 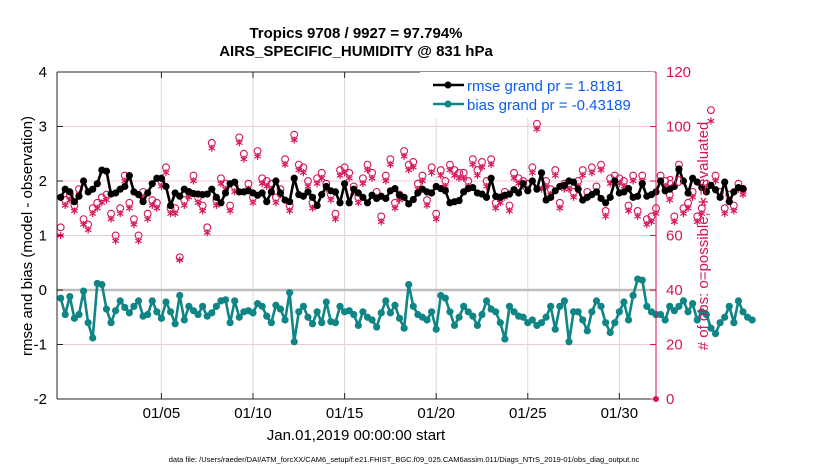 What do you see at coordinates (402, 187) in the screenshot?
I see `rmse-layer` at bounding box center [402, 187].